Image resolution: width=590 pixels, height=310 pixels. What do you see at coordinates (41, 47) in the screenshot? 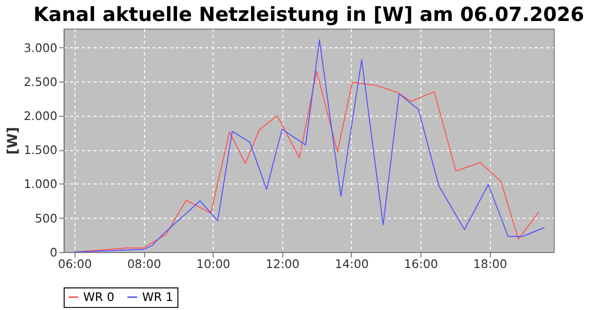
I see `y-tick-label: 3.000` at bounding box center [41, 47].